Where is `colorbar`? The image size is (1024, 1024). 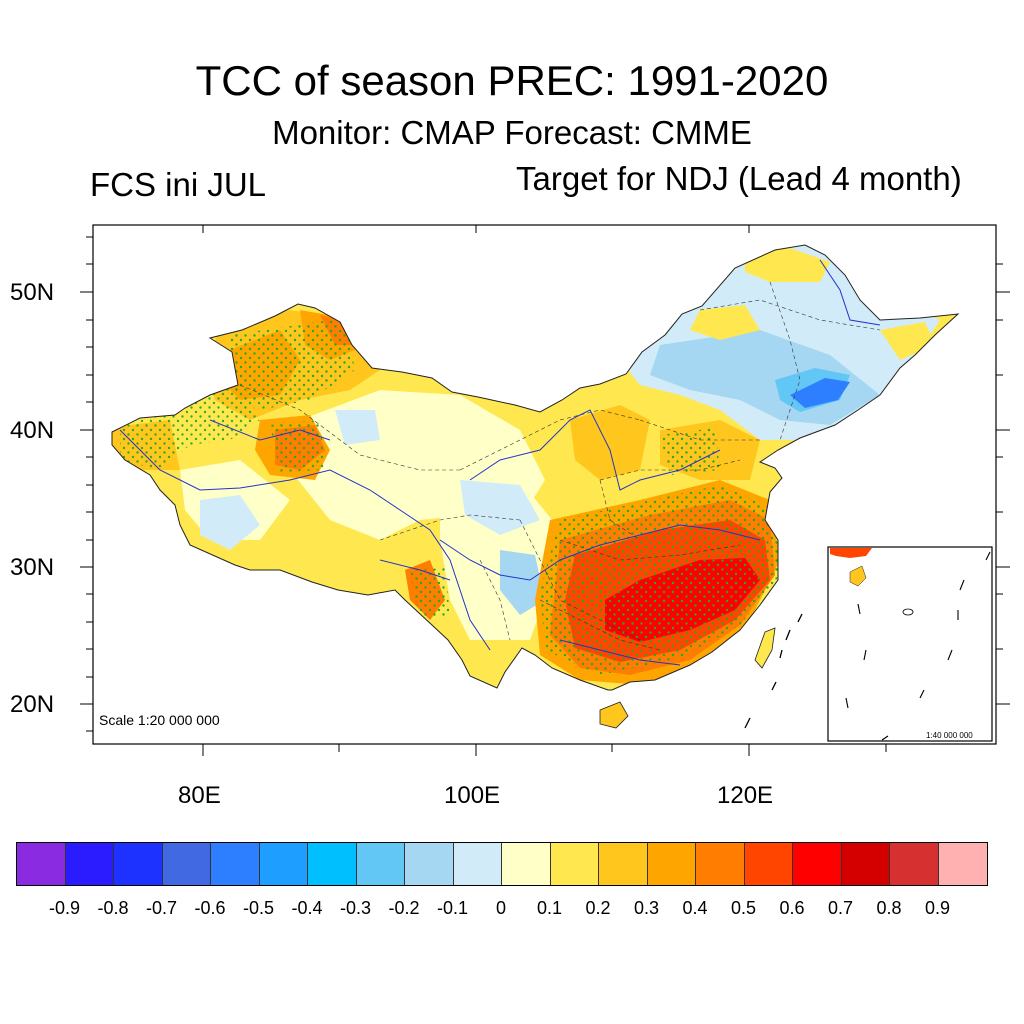 colorbar is located at coordinates (502, 864).